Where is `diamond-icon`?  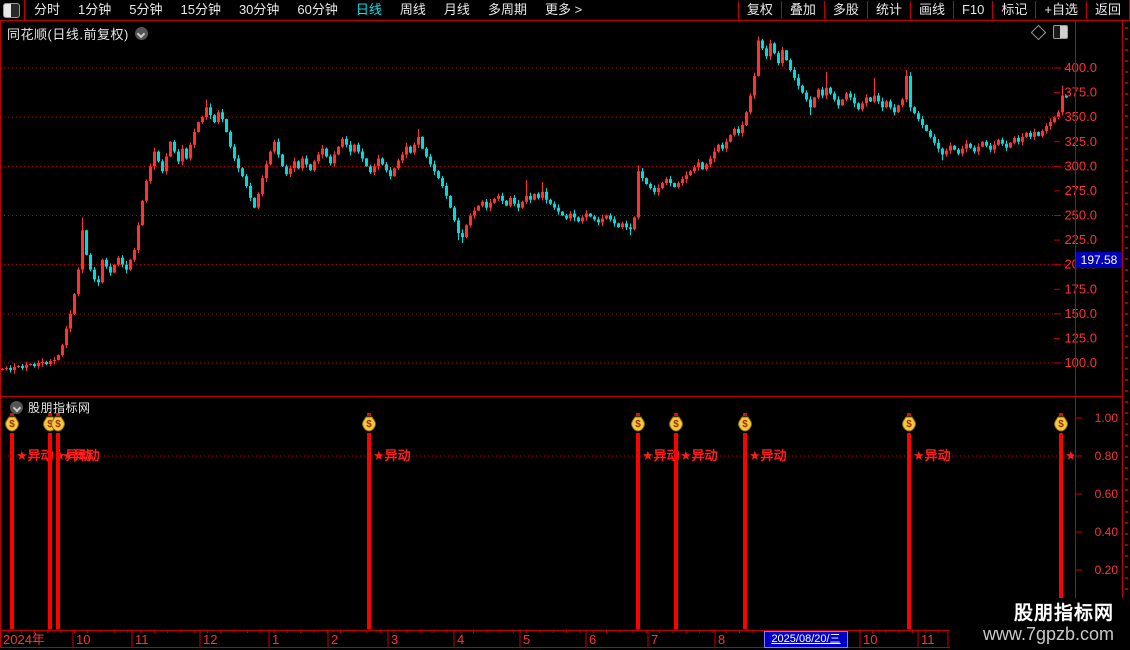 diamond-icon is located at coordinates (1038, 32).